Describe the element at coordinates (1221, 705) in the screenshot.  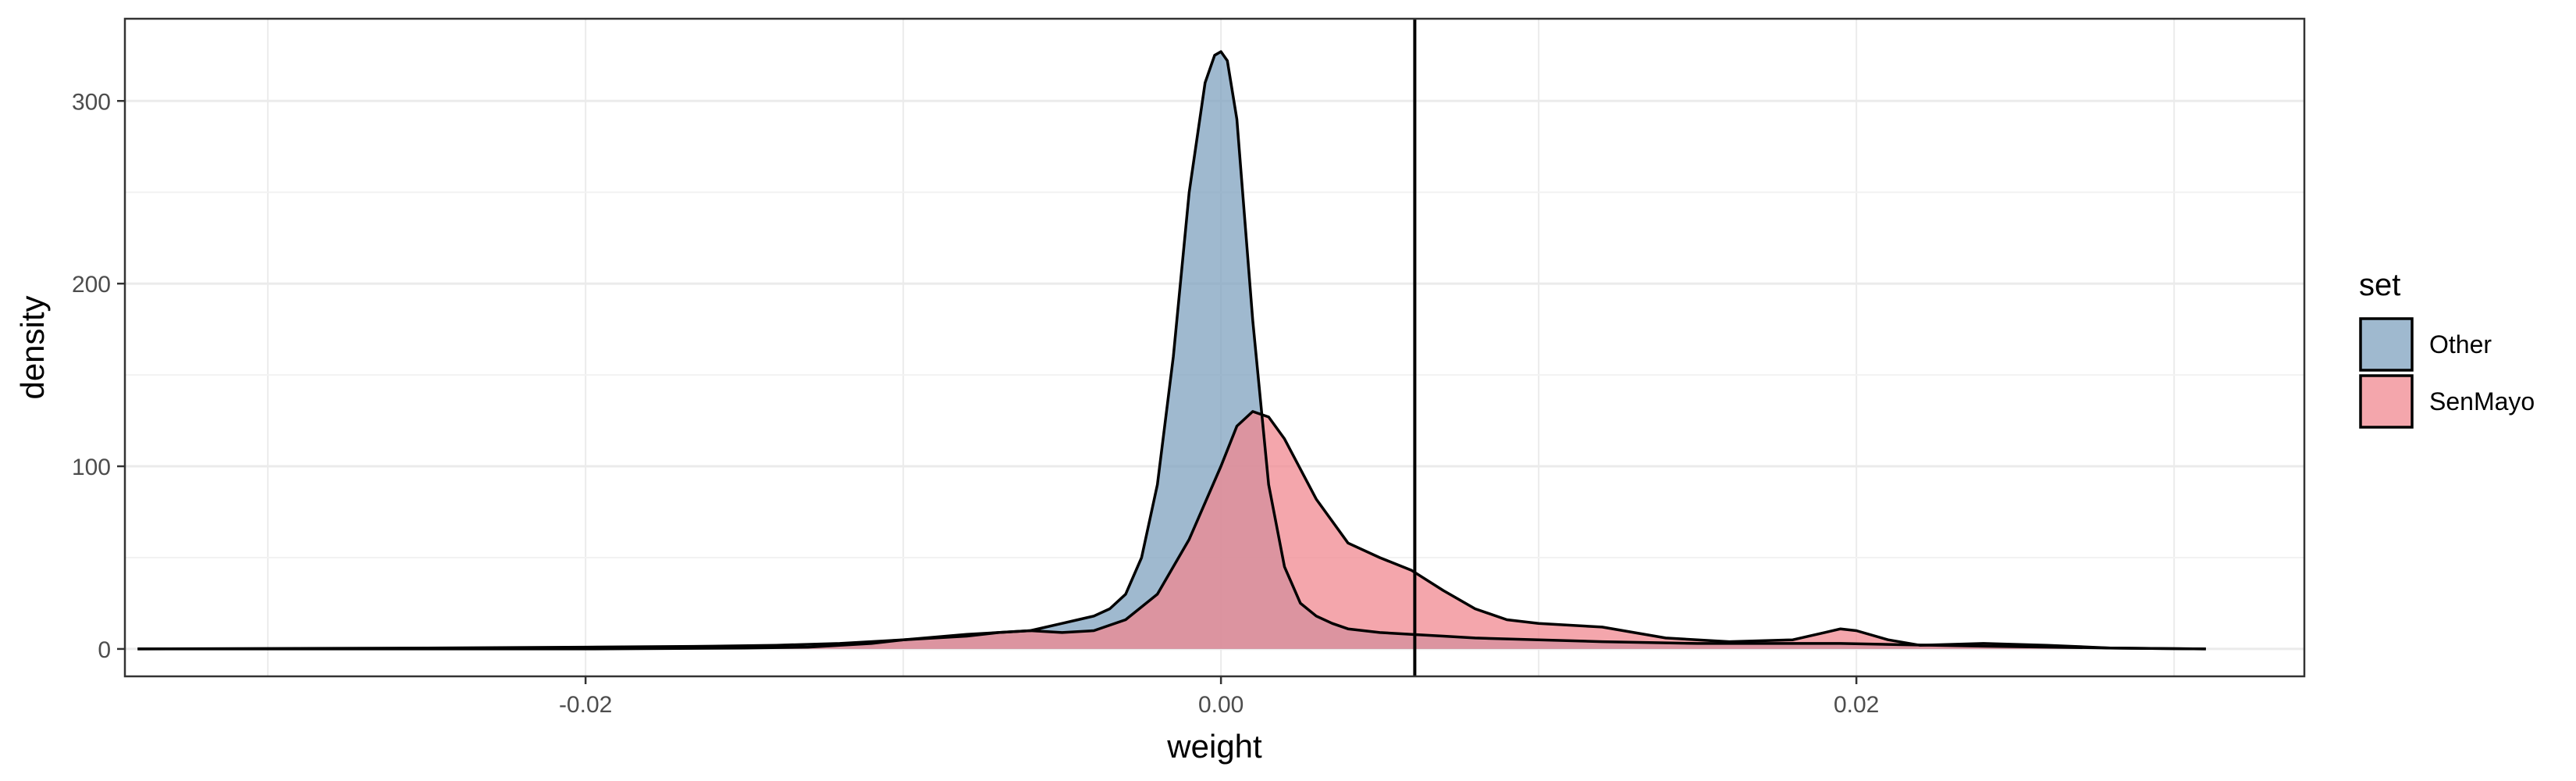
I see `x-tick-label: 0.00` at that location.